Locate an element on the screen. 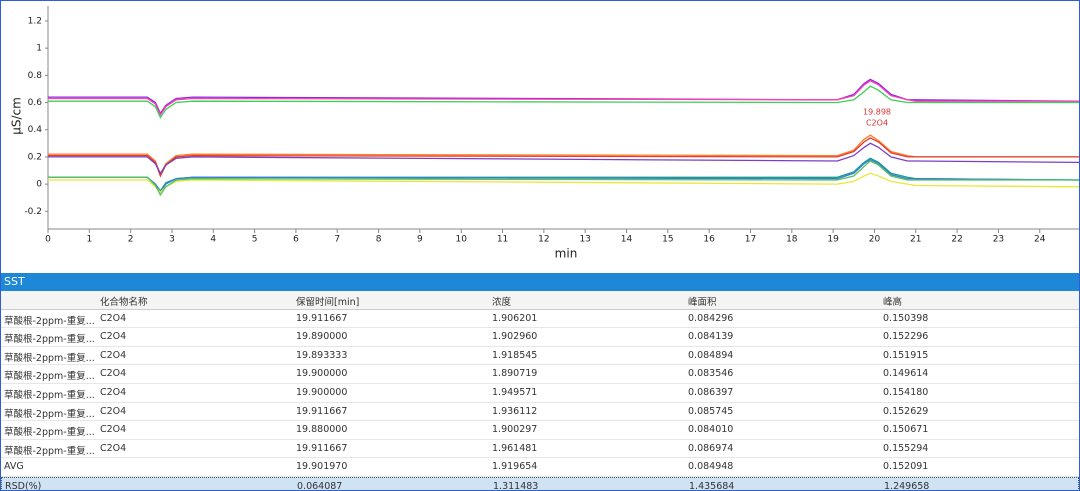 Image resolution: width=1080 pixels, height=491 pixels. y-tick-label: 0.6 is located at coordinates (35, 103).